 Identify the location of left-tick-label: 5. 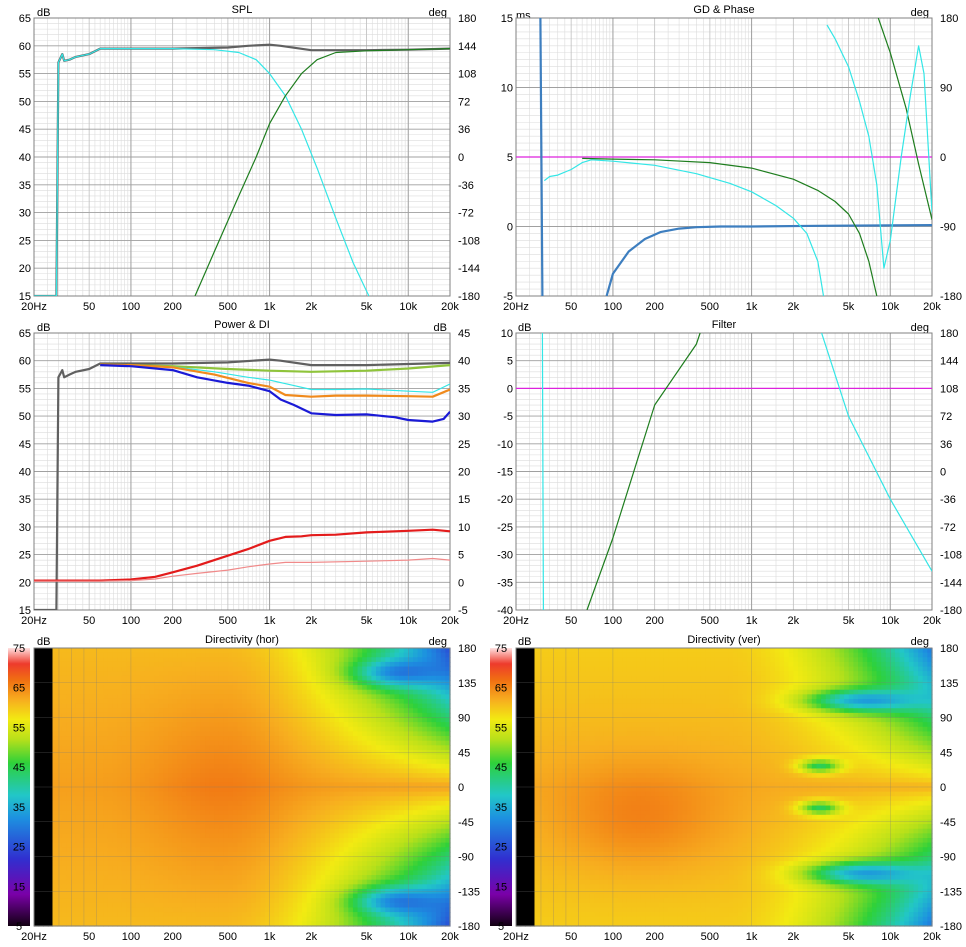
(510, 158).